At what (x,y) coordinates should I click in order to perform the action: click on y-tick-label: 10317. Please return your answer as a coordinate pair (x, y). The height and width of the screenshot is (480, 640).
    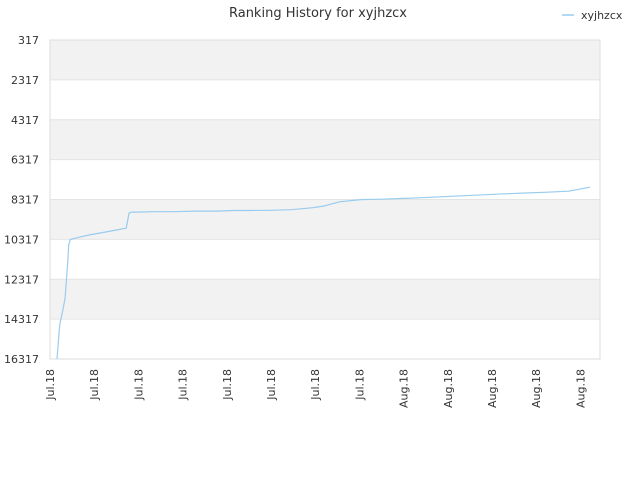
    Looking at the image, I should click on (21, 239).